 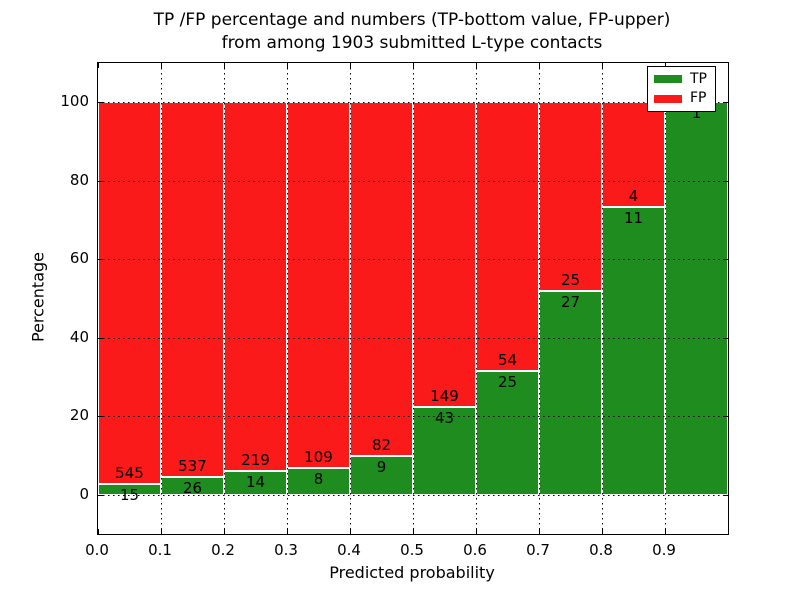 I want to click on y-tick-label: 0, so click(x=84, y=493).